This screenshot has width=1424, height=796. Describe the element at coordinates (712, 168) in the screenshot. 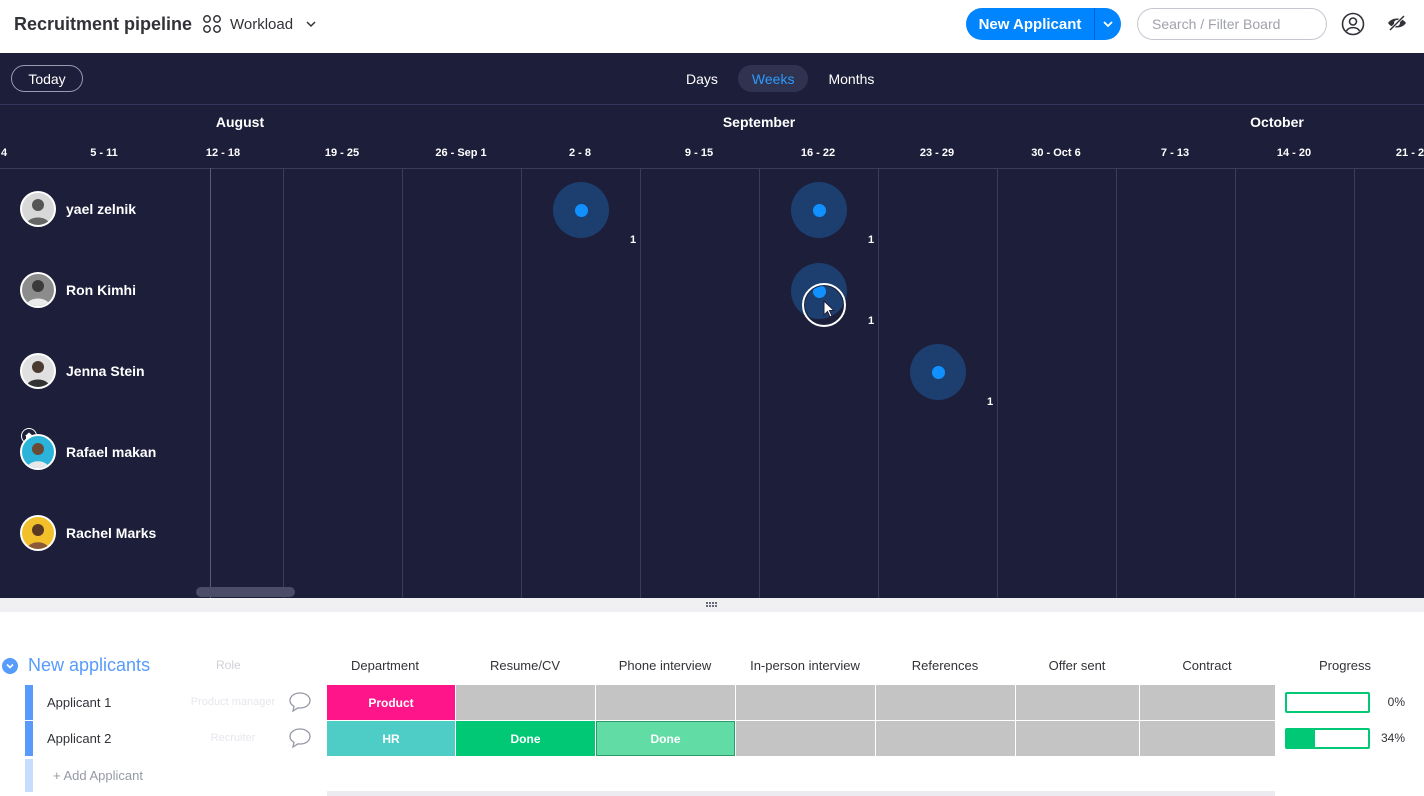

I see `grid-top-line` at that location.